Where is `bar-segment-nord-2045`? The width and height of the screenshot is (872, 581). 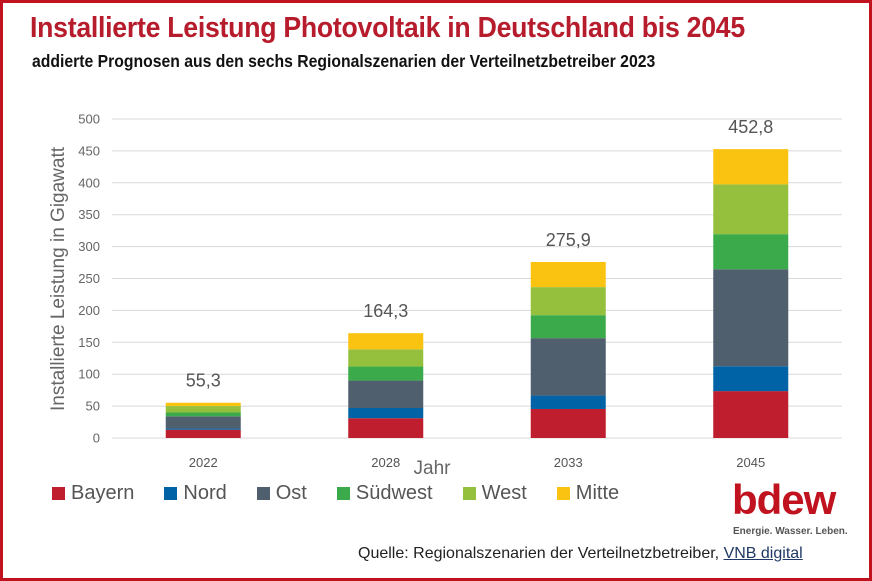
bar-segment-nord-2045 is located at coordinates (751, 379).